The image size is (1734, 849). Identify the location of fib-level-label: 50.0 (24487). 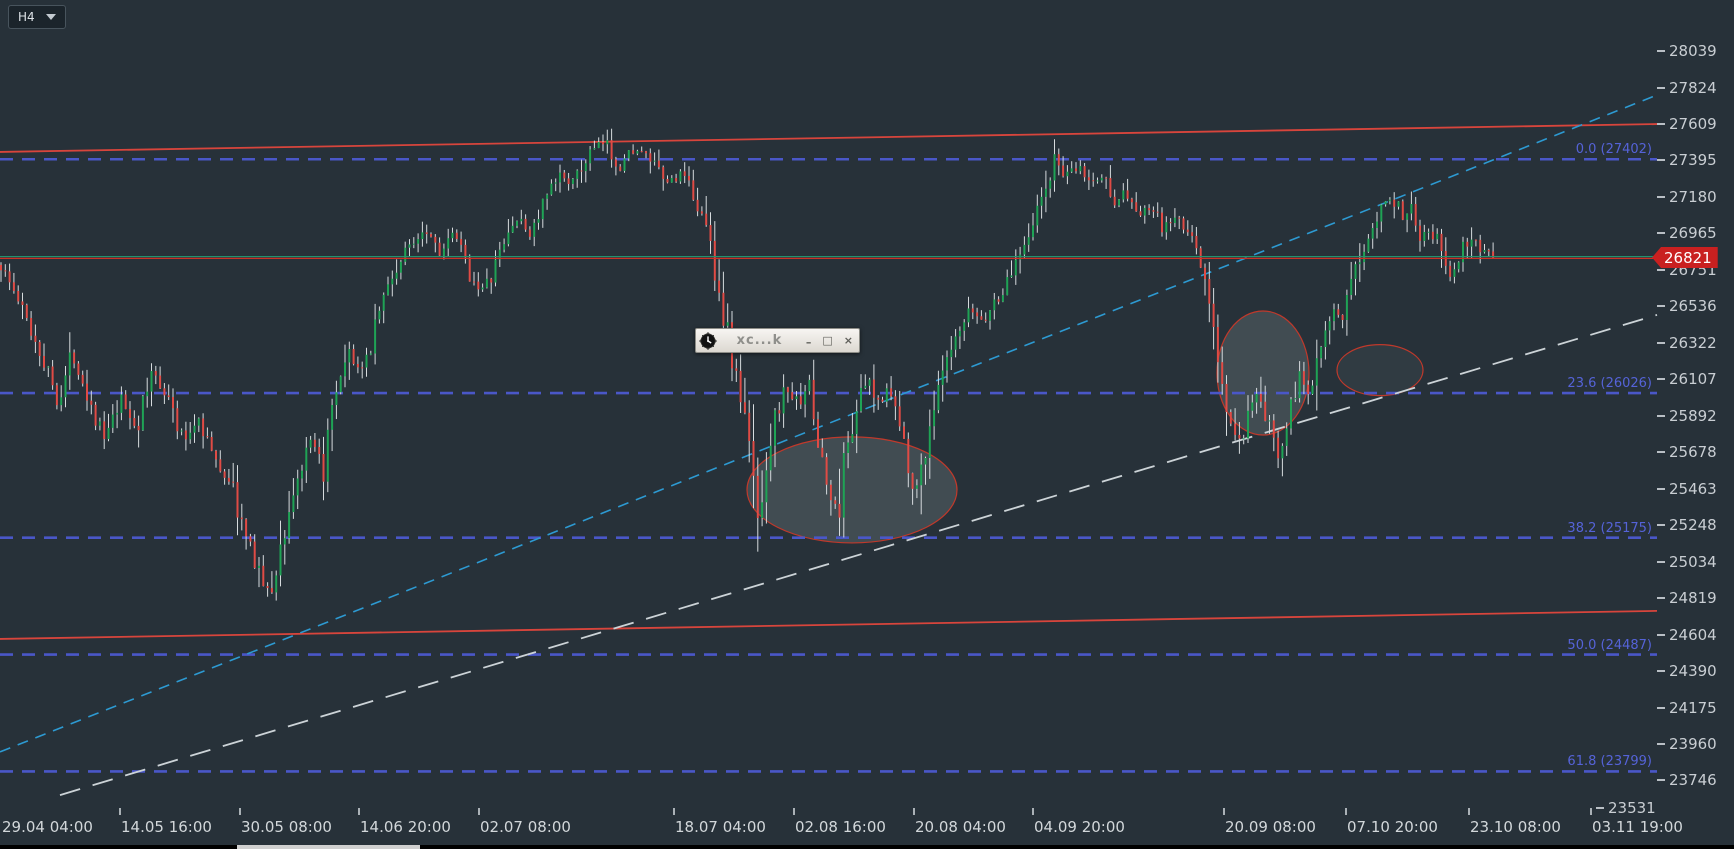
(1609, 645).